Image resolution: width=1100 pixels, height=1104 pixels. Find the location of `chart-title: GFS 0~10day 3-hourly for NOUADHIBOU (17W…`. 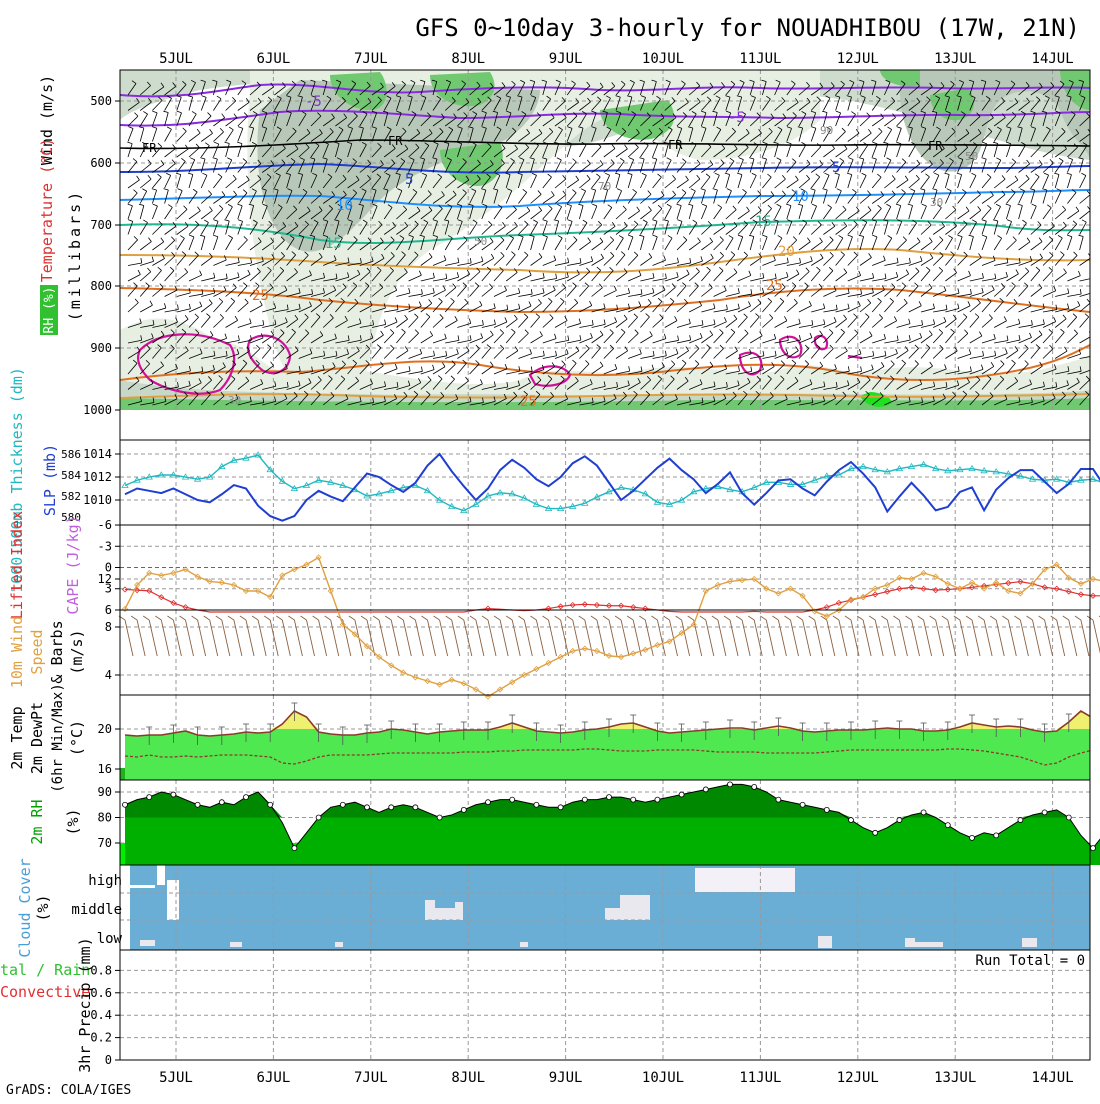

chart-title: GFS 0~10day 3-hourly for NOUADHIBOU (17W… is located at coordinates (747, 28).